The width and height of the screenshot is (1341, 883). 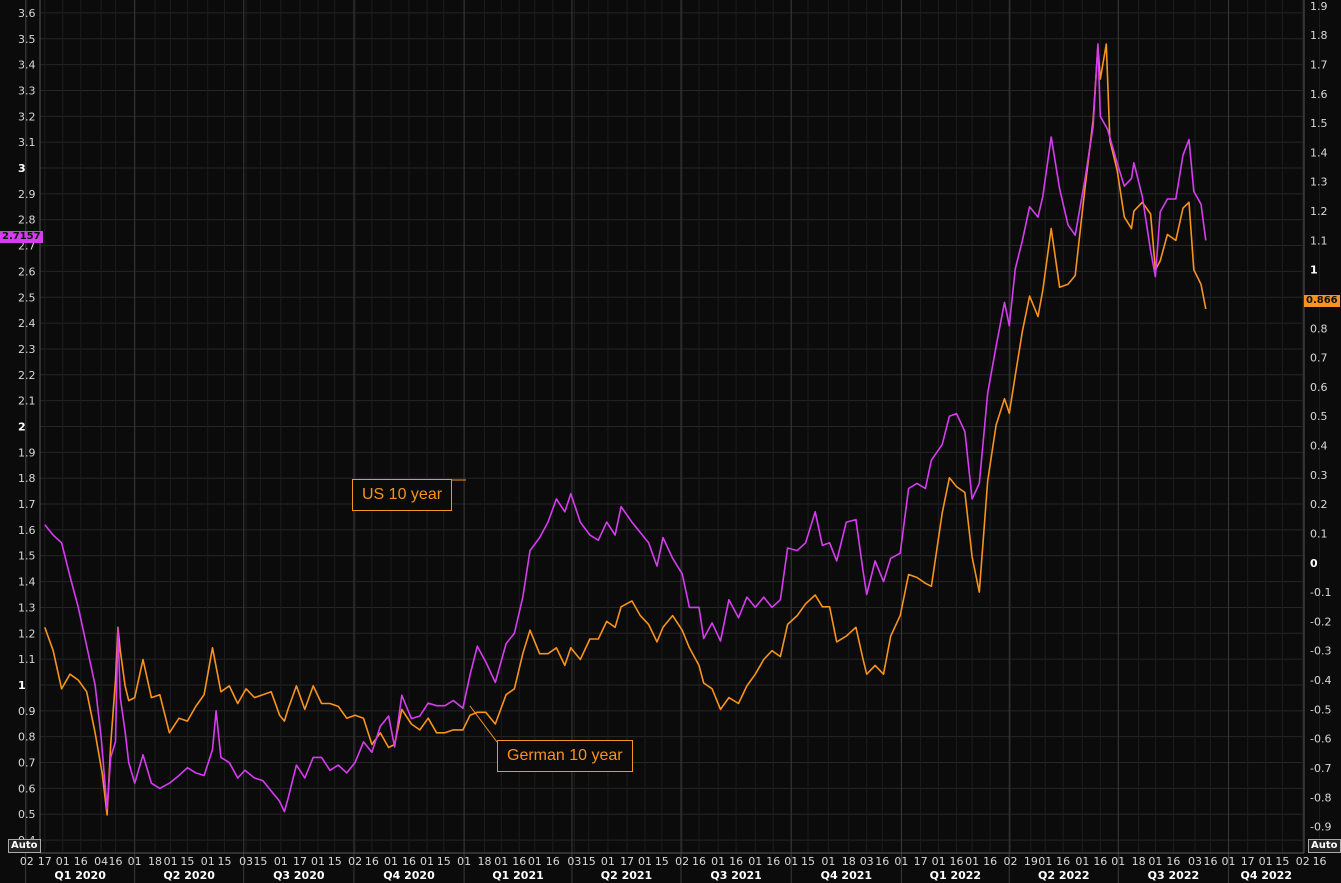 I want to click on right-y-tick-label: -0.6, so click(x=1320, y=739).